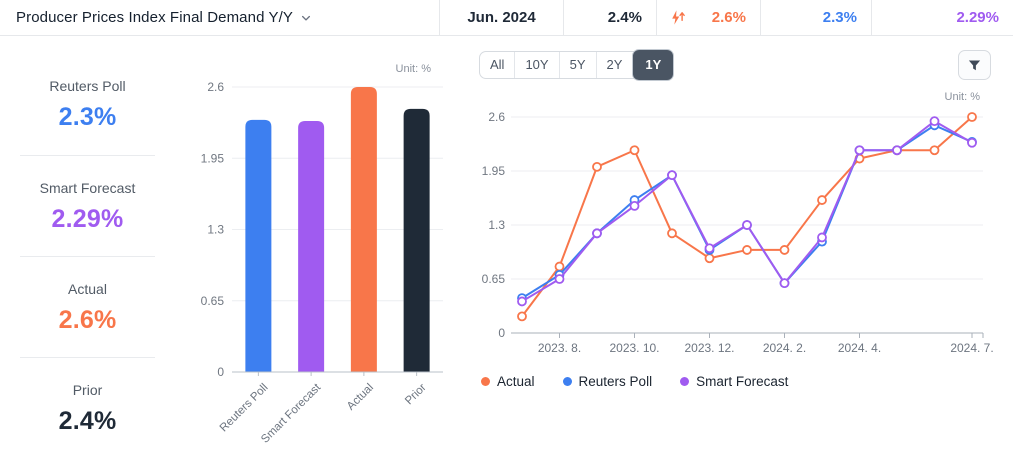 This screenshot has width=1013, height=465. I want to click on smart-forecast-value: 2.29%, so click(977, 17).